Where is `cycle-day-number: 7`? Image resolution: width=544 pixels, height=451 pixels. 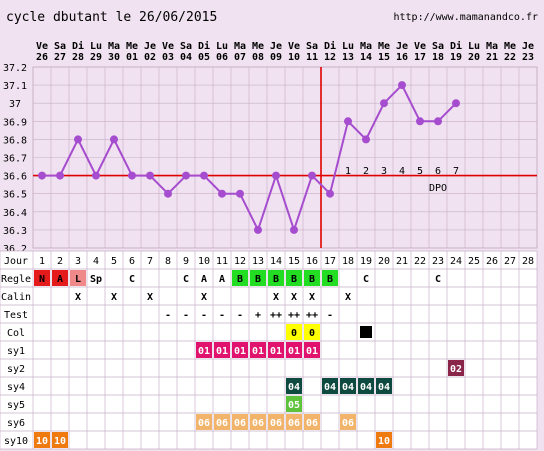
cycle-day-number: 7 is located at coordinates (150, 261).